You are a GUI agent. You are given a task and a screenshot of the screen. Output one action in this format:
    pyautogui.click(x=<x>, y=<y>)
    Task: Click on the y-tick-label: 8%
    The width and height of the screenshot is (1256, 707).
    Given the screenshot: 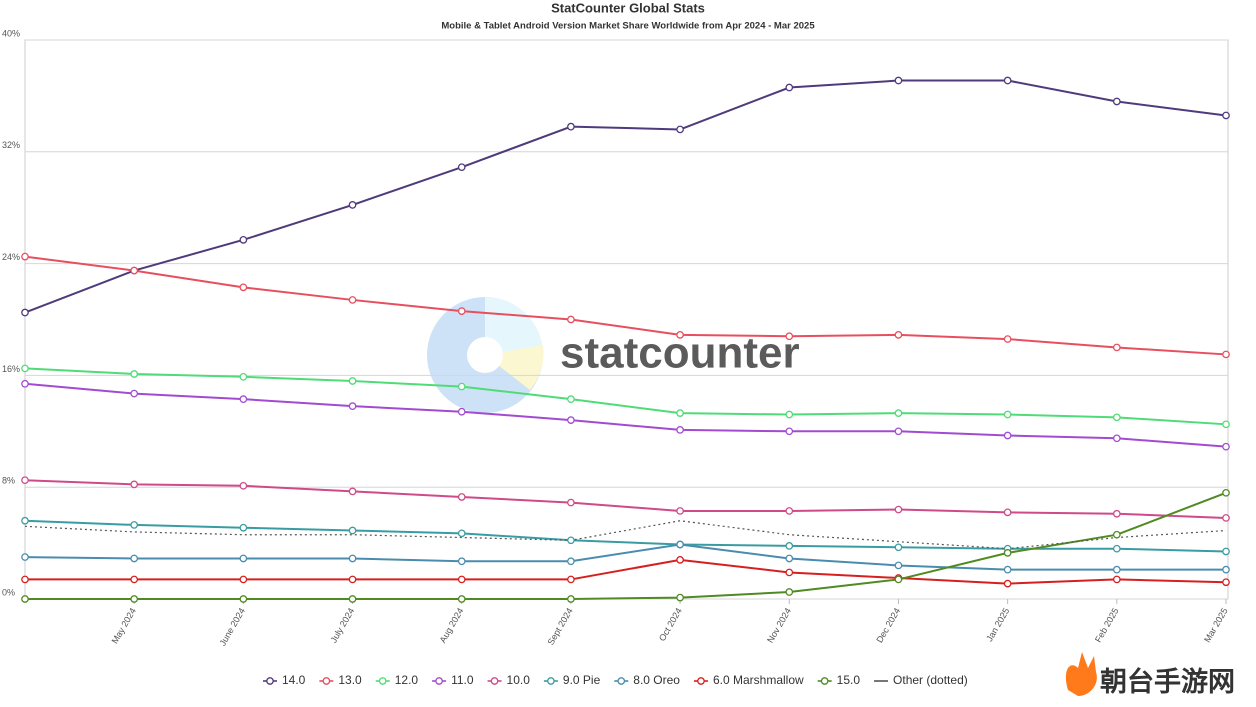 What is the action you would take?
    pyautogui.click(x=8, y=481)
    